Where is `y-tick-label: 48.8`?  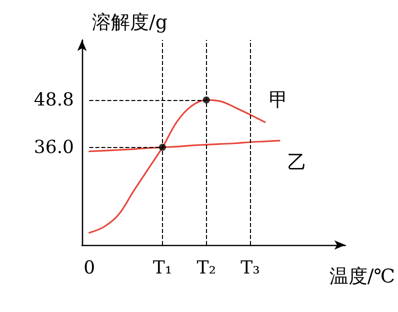
y-tick-label: 48.8 is located at coordinates (54, 99).